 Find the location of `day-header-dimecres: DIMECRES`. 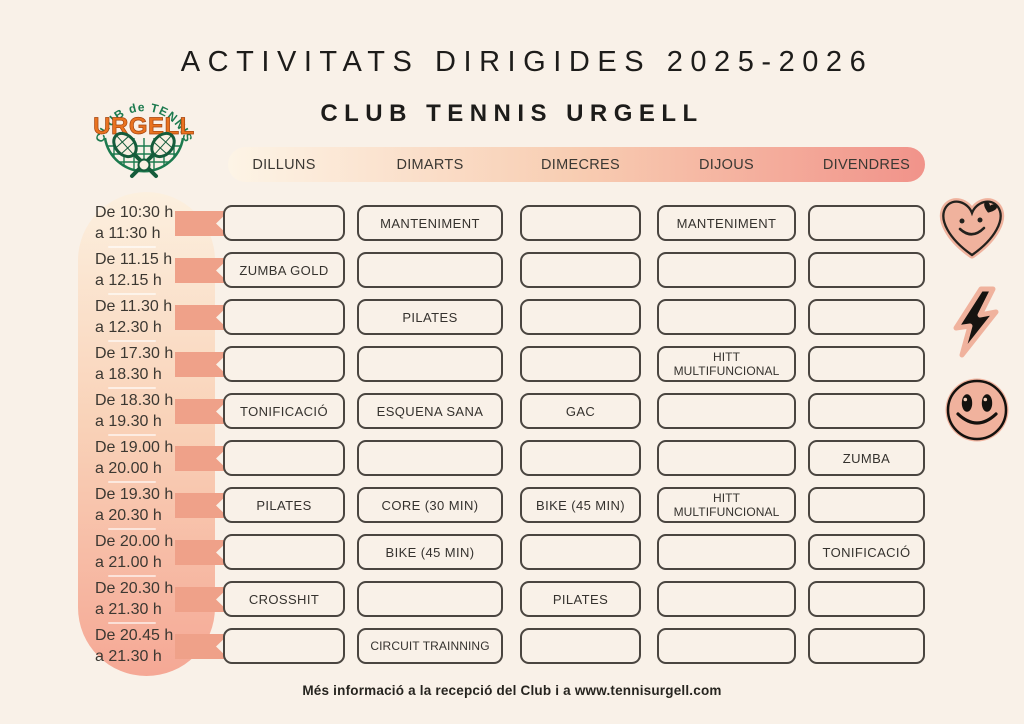

day-header-dimecres: DIMECRES is located at coordinates (580, 164).